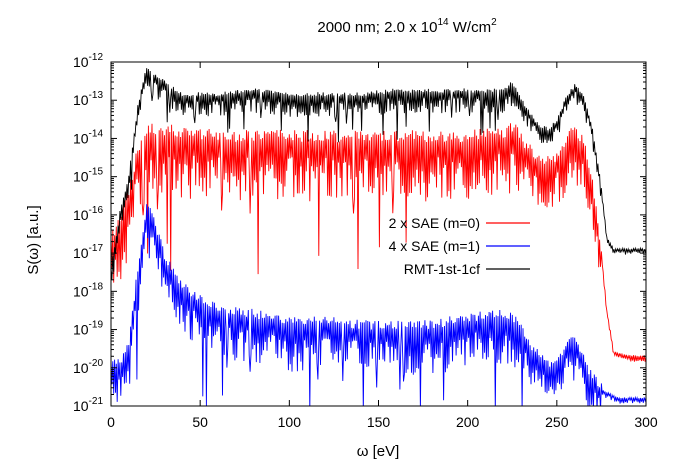 This screenshot has height=461, width=685. What do you see at coordinates (88, 329) in the screenshot?
I see `y-tick-label: 10-19` at bounding box center [88, 329].